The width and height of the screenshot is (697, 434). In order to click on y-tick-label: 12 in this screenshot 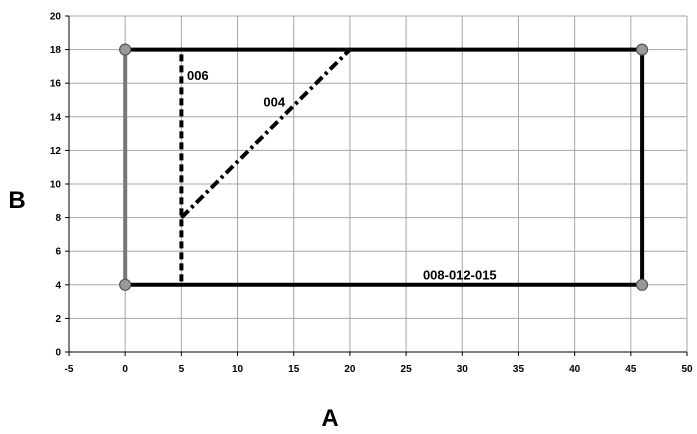, I will do `click(56, 151)`.